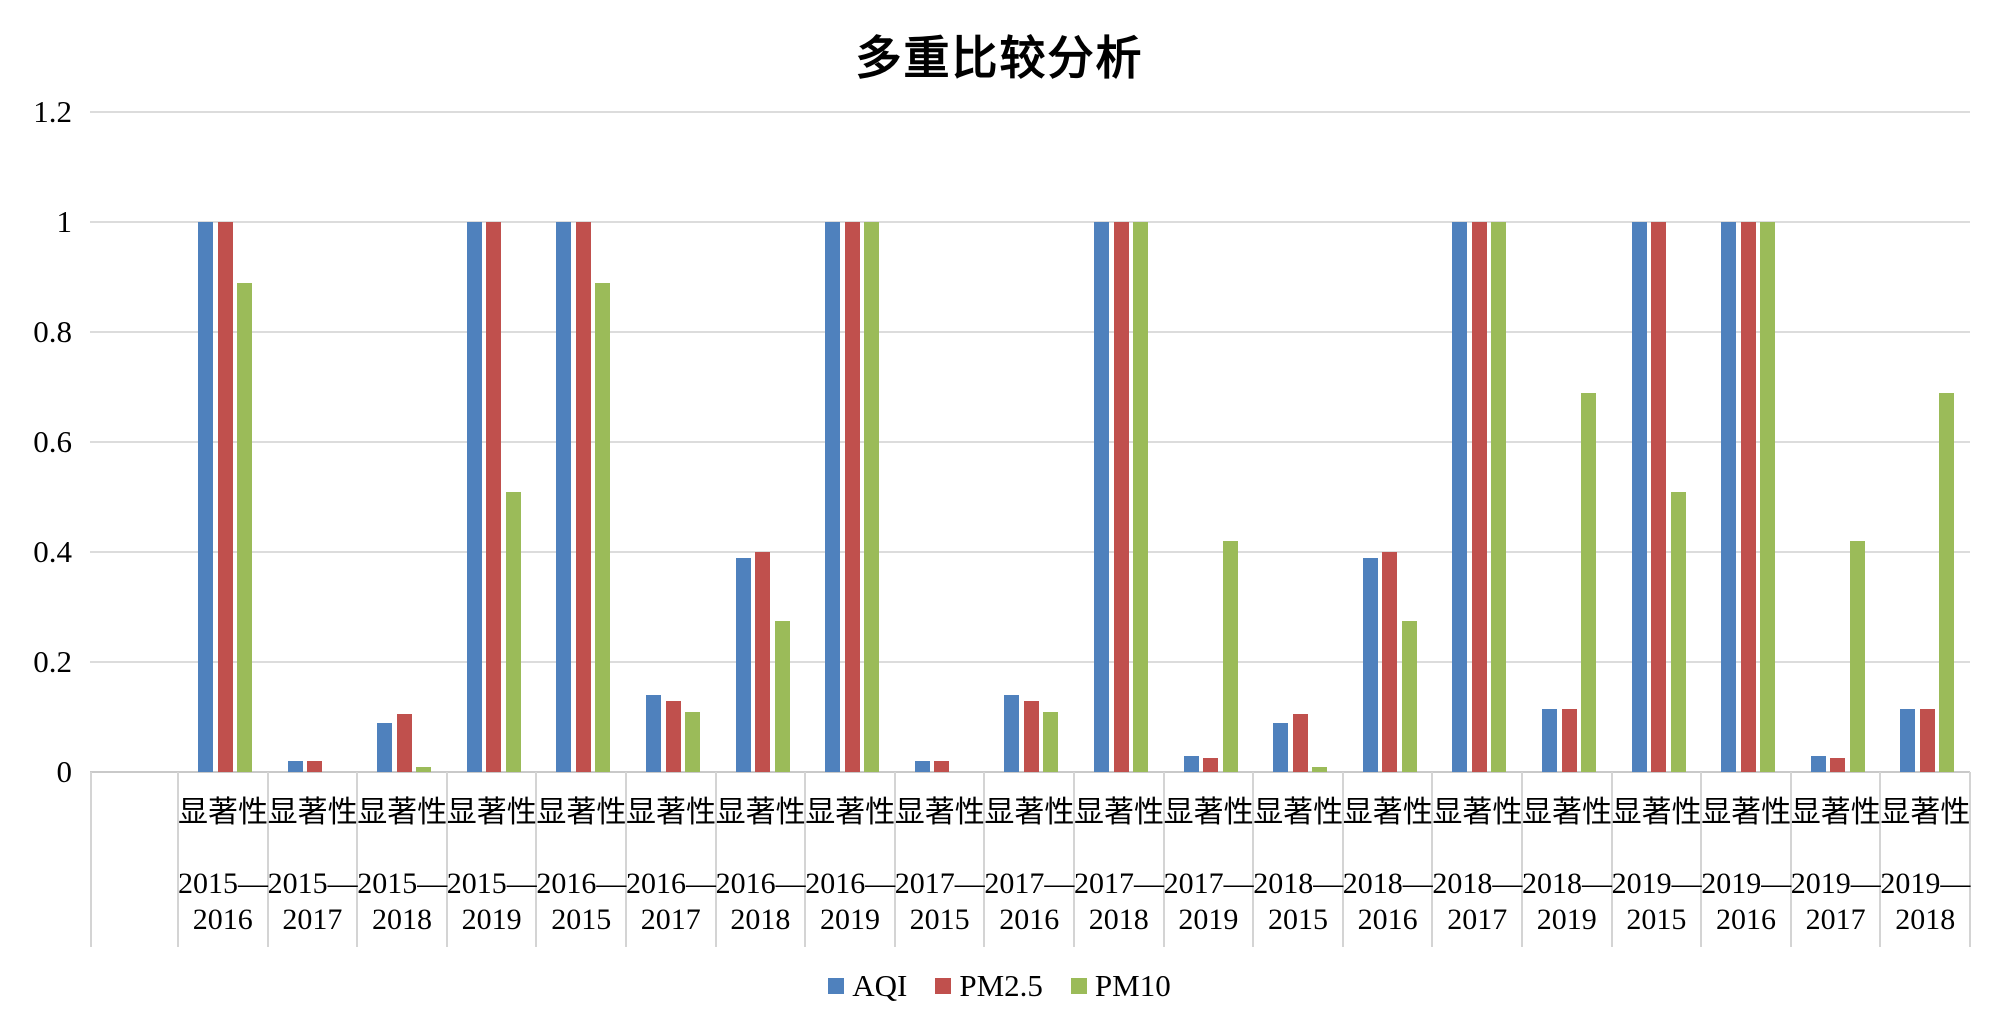 Image resolution: width=1999 pixels, height=1031 pixels. I want to click on category-year-label: 2015— 2018, so click(402, 901).